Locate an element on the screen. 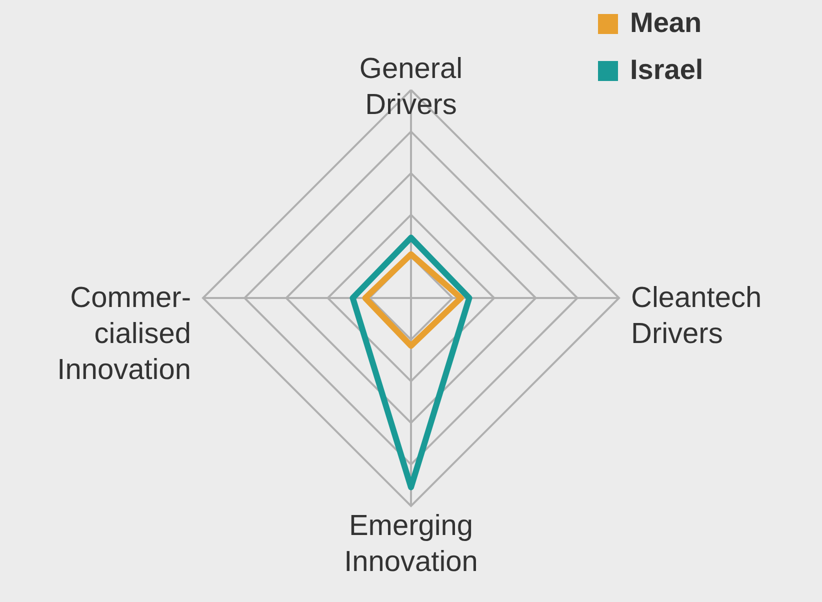 The width and height of the screenshot is (822, 602). spoke-label: Commer-cialised Innovation is located at coordinates (124, 334).